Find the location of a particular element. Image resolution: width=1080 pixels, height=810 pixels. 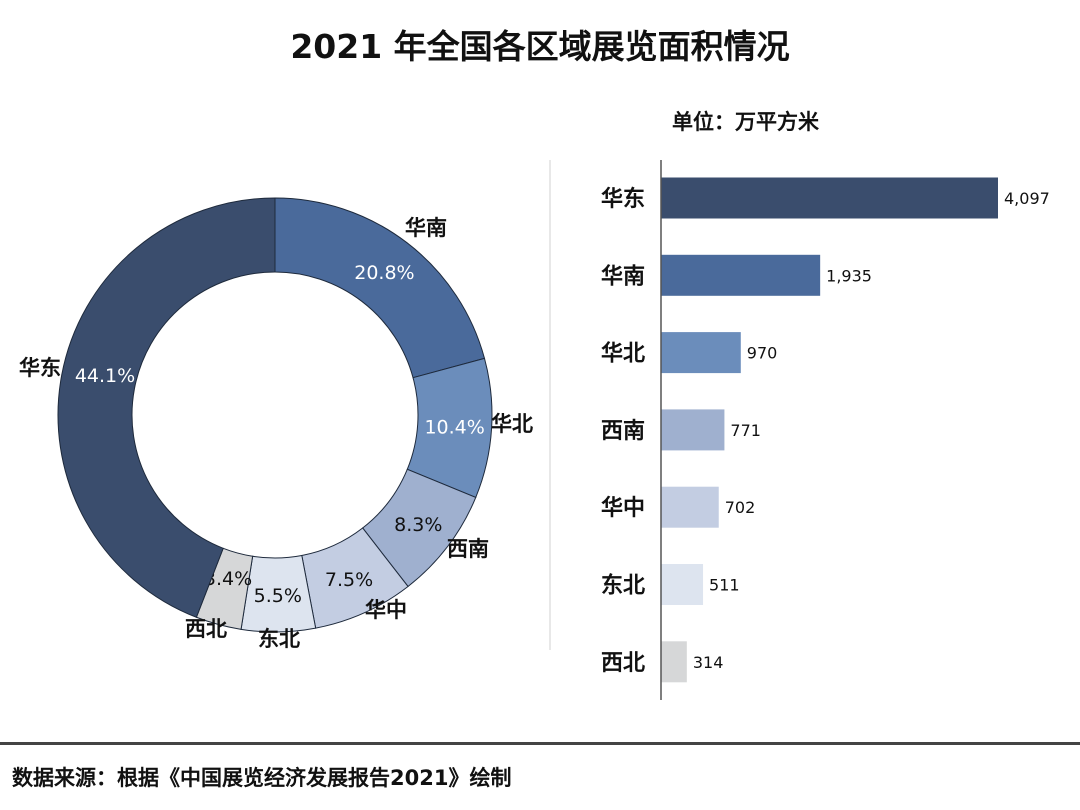

slice-percent-label: 7.5% is located at coordinates (349, 580).